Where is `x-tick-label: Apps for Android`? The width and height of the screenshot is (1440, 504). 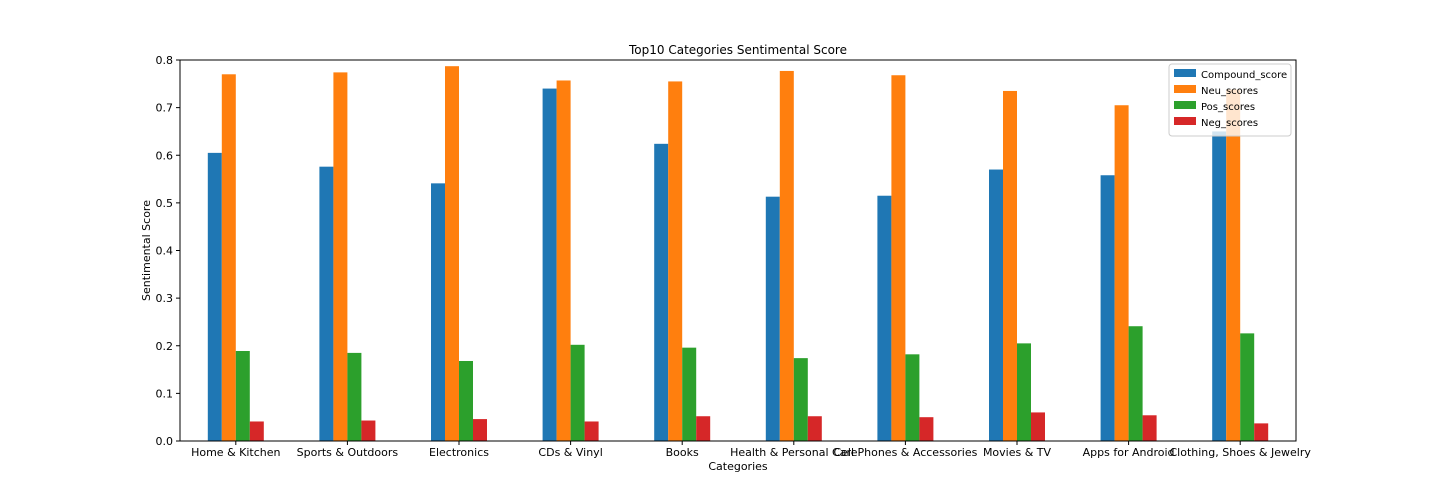
x-tick-label: Apps for Android is located at coordinates (1129, 452).